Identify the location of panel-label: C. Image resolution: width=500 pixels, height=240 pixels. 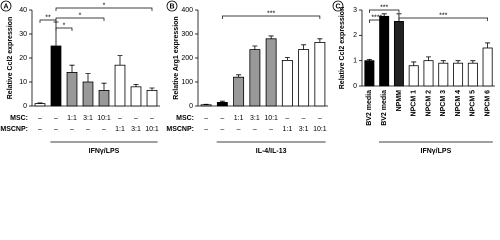
(337, 6).